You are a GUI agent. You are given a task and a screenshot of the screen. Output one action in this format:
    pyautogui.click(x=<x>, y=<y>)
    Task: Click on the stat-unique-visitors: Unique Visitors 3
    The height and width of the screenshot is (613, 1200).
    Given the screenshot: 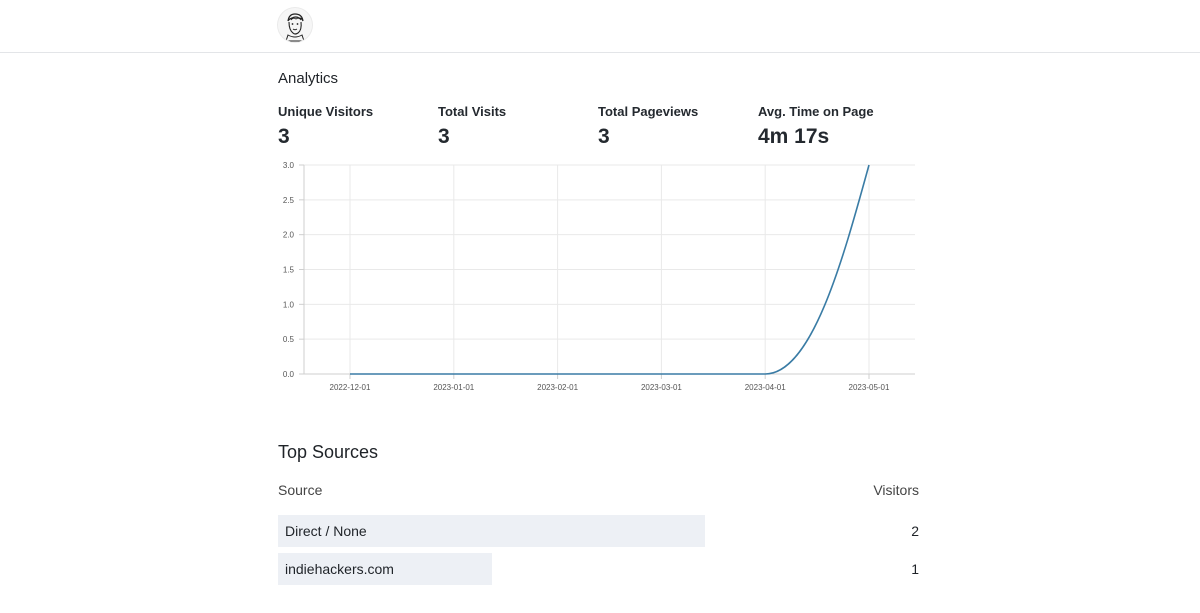 What is the action you would take?
    pyautogui.click(x=358, y=126)
    